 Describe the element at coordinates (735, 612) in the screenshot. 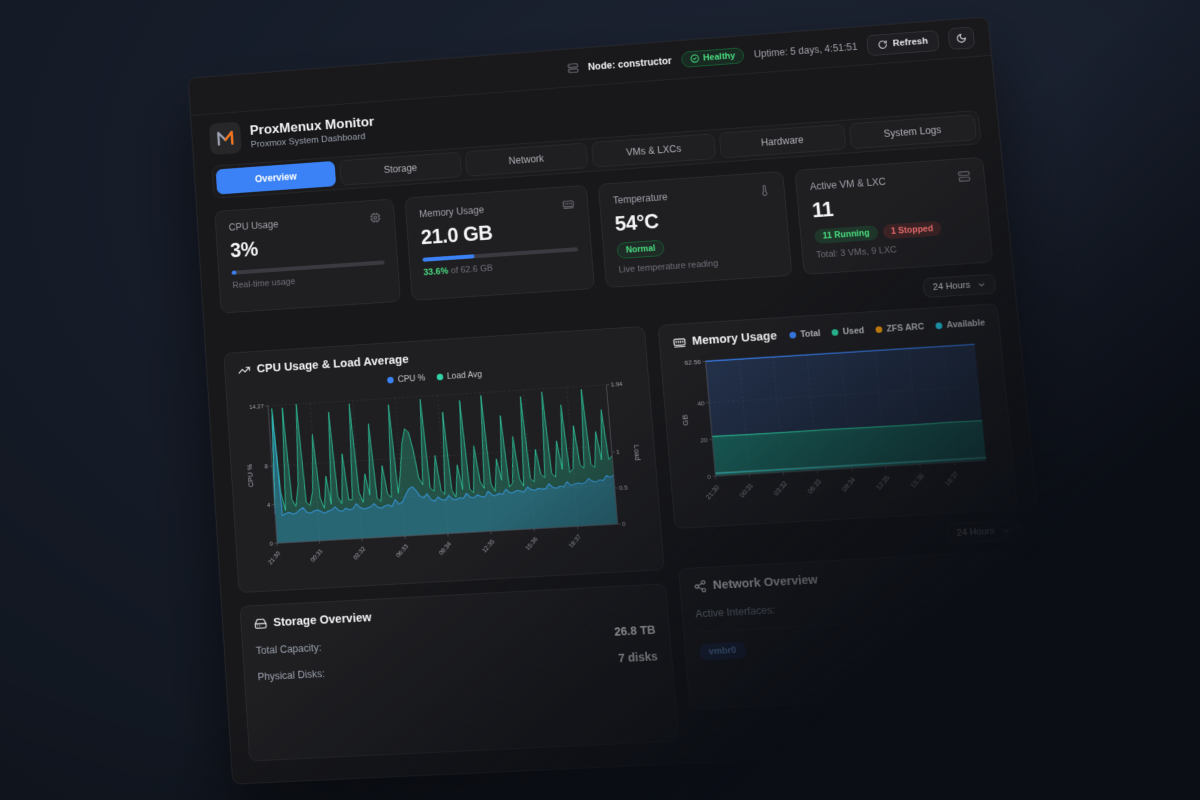

I see `active-interfaces-label: Active Interfaces:` at that location.